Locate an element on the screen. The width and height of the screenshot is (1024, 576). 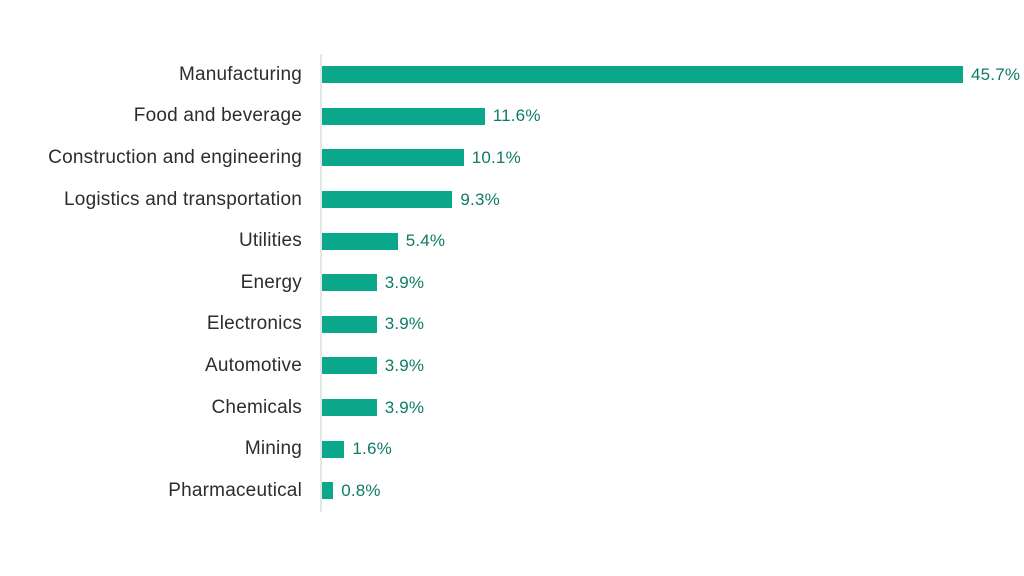
chart-row: Automotive 3.9% is located at coordinates (512, 366).